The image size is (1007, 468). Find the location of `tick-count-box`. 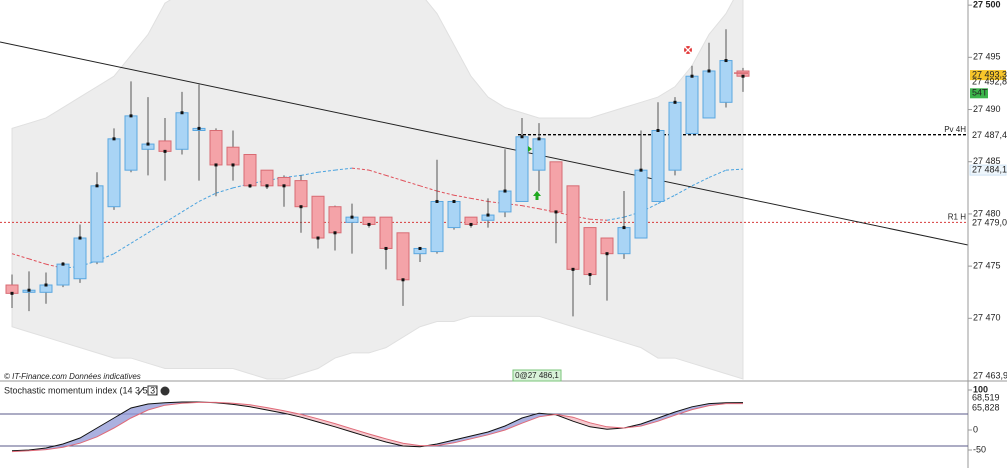

tick-count-box is located at coordinates (979, 93).